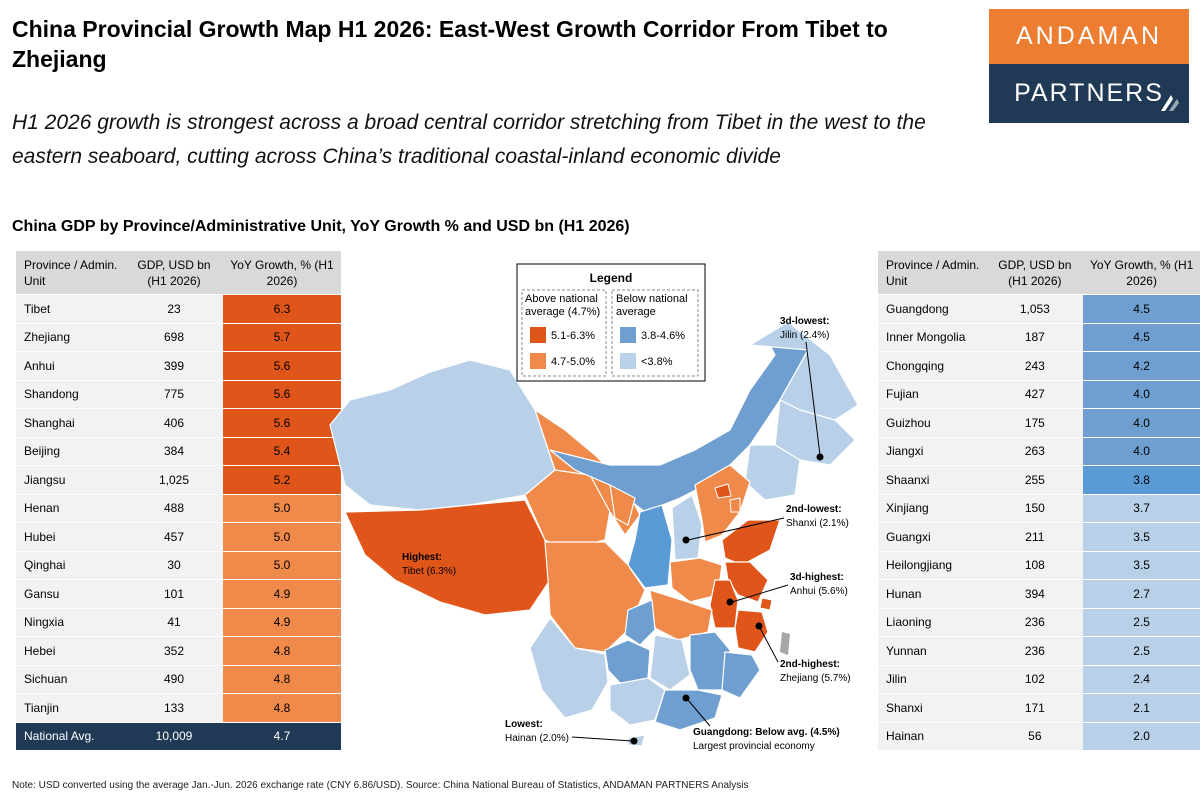 This screenshot has height=800, width=1200. What do you see at coordinates (573, 362) in the screenshot?
I see `legend-item-2: 4.7-5.0%` at bounding box center [573, 362].